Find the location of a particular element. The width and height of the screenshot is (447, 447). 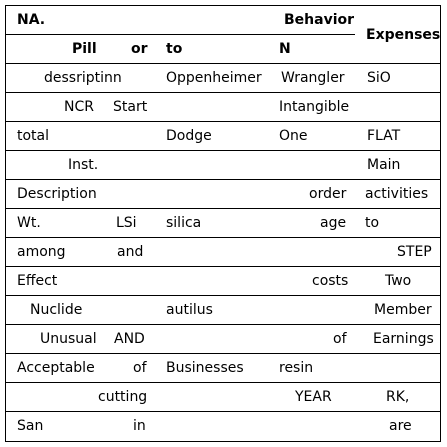

header-expenses: Expenses is located at coordinates (403, 35).